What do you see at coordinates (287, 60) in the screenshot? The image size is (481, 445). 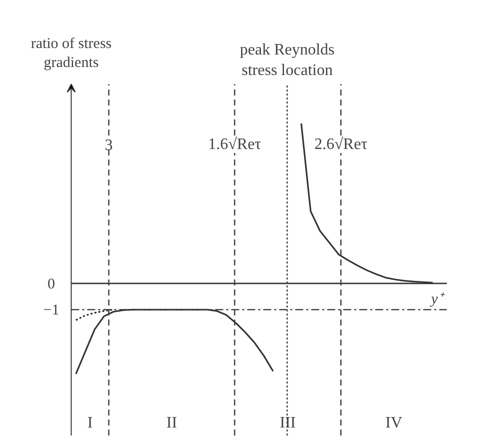 I see `text: peak Reynolds stress location` at bounding box center [287, 60].